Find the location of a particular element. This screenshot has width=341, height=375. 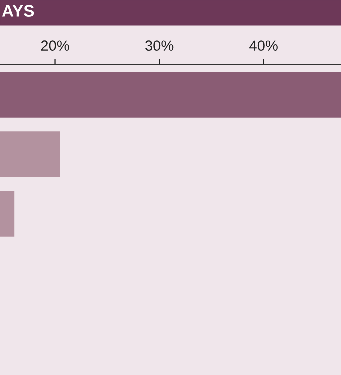

x-tick-label: 40% is located at coordinates (264, 46).